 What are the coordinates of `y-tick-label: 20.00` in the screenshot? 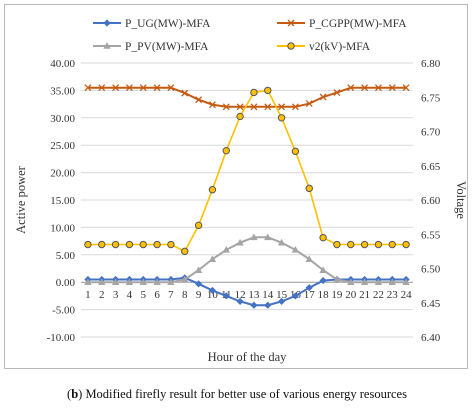 It's located at (62, 174).